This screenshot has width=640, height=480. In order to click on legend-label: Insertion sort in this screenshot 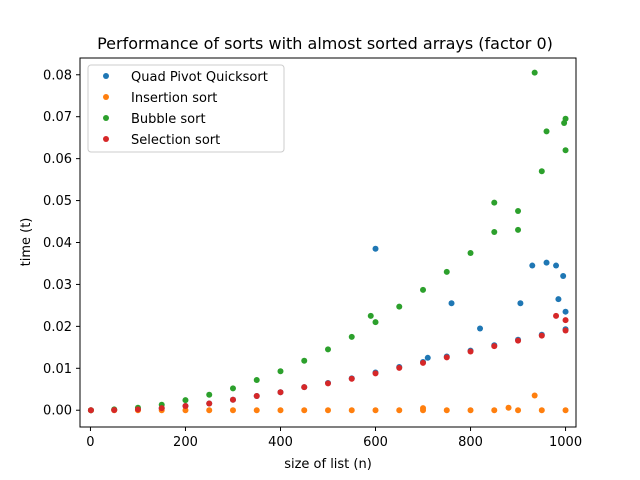, I will do `click(174, 98)`.